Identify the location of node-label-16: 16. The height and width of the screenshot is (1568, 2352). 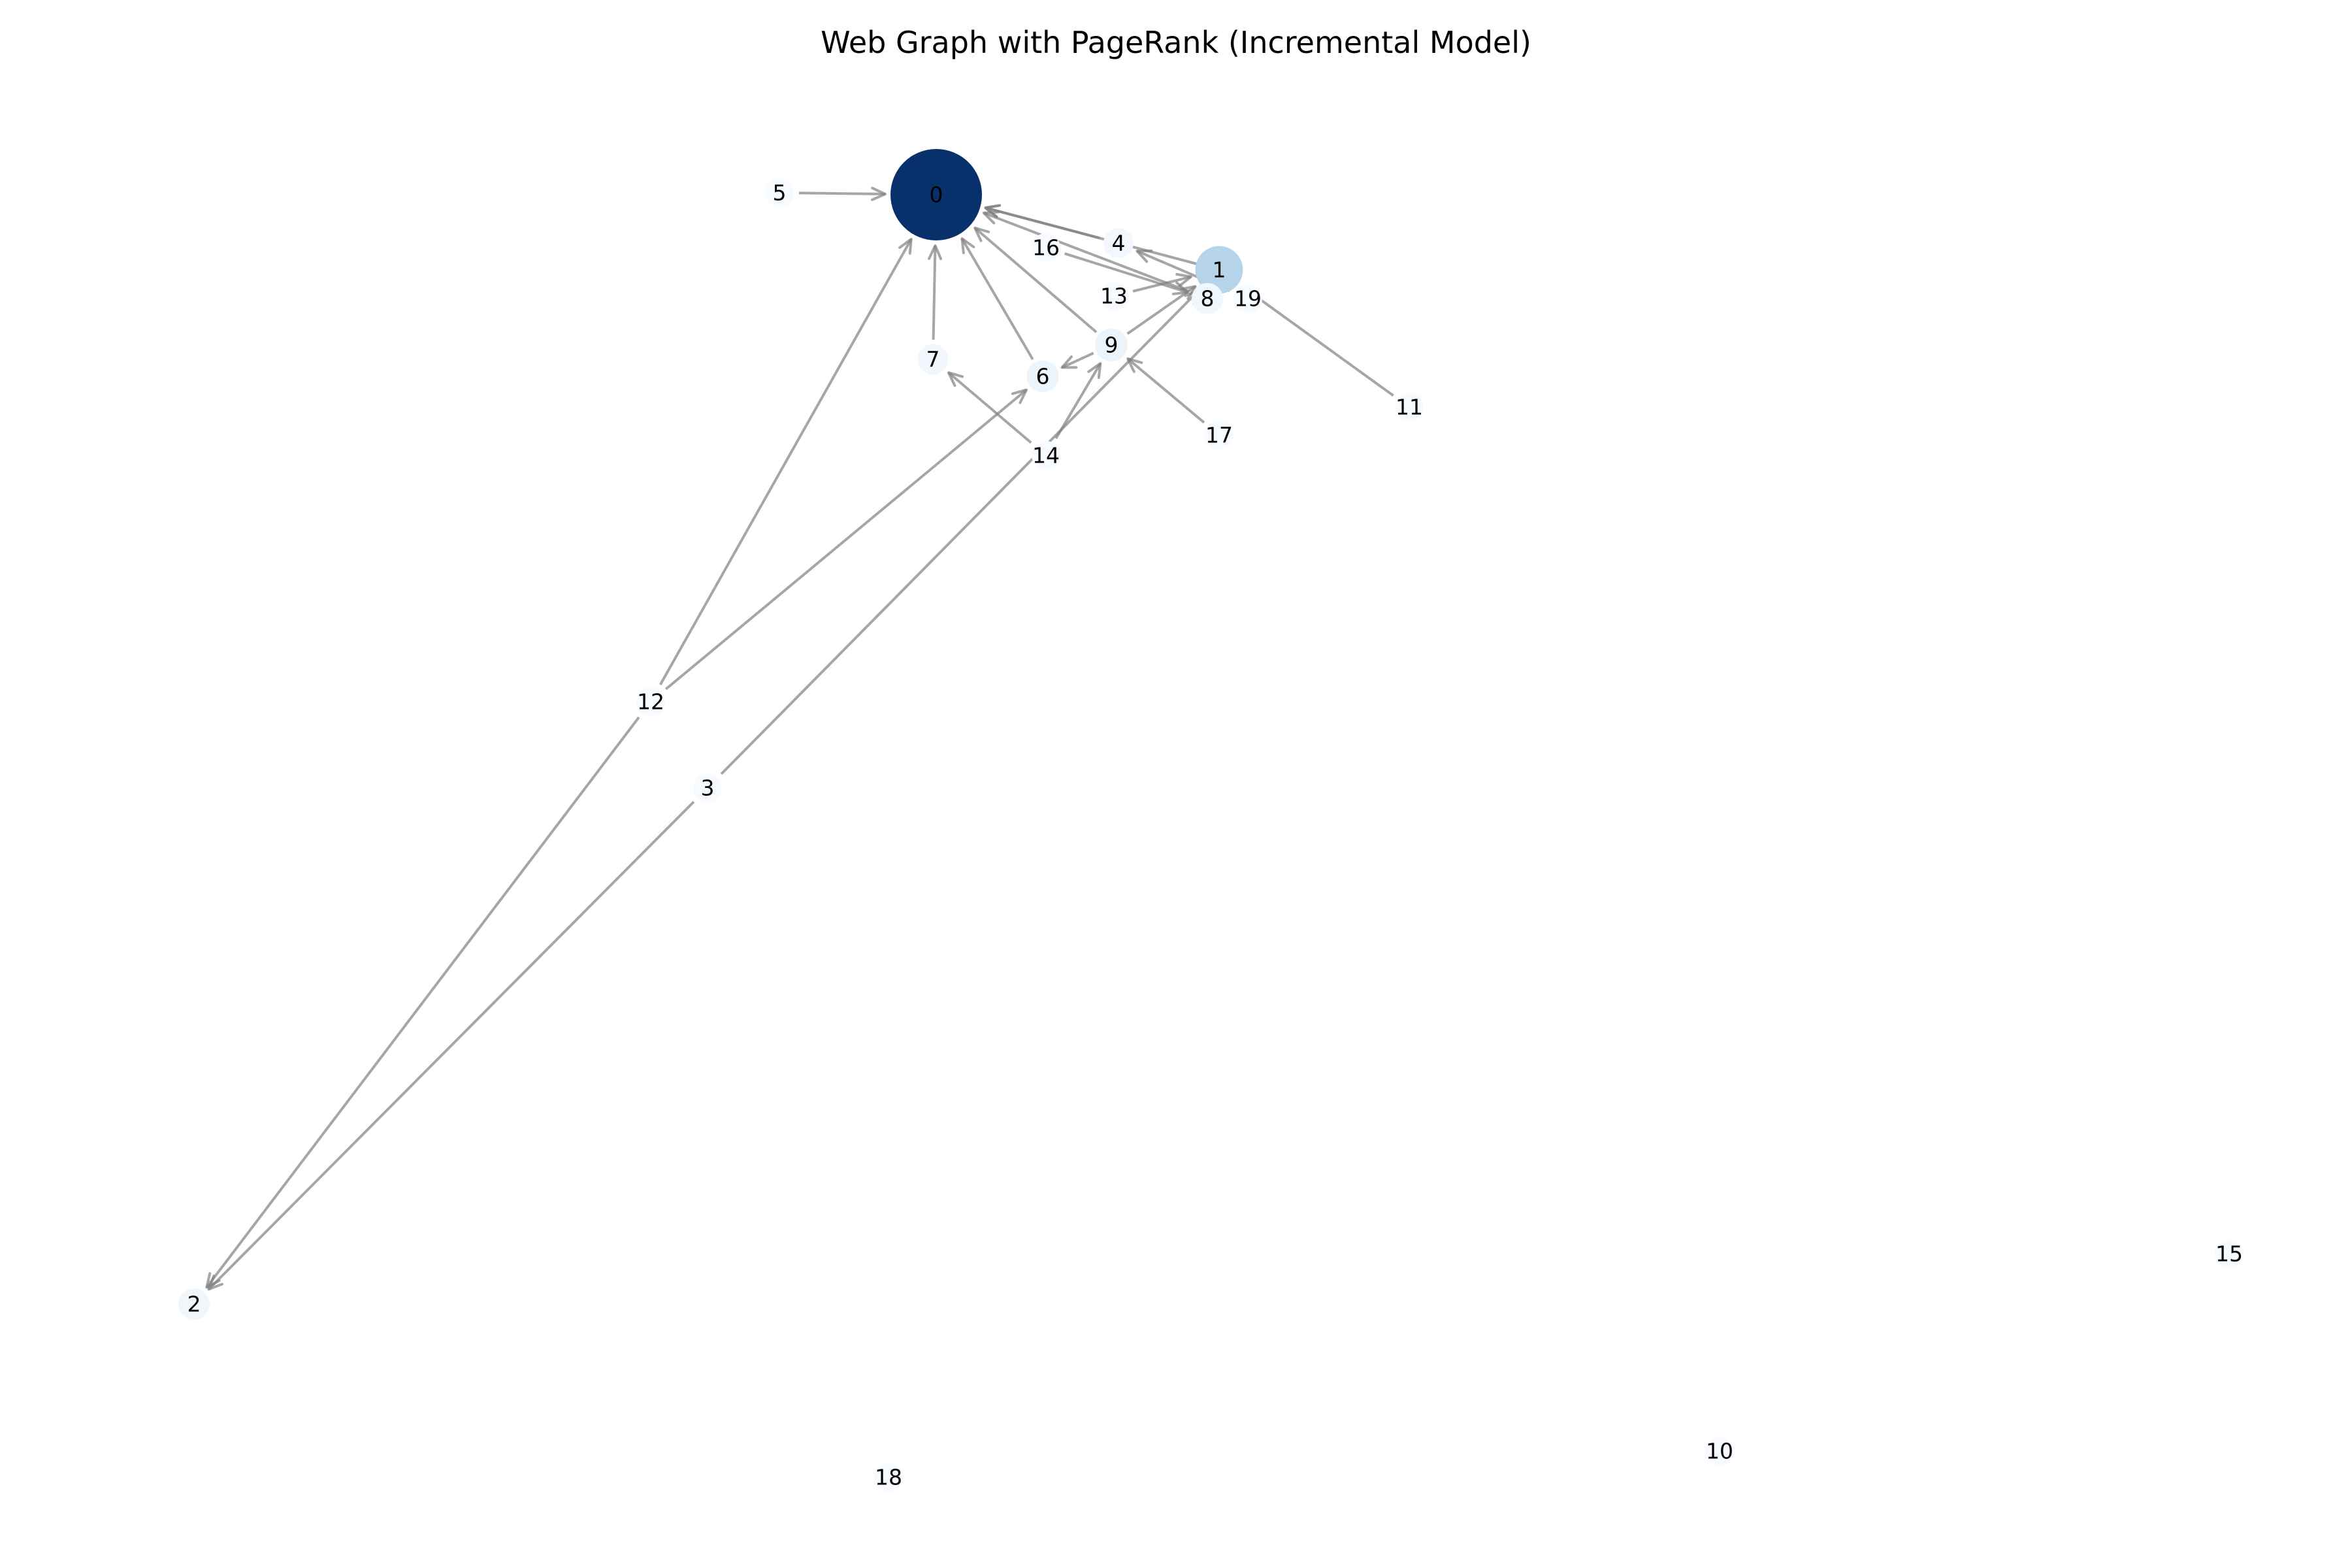
(1046, 248).